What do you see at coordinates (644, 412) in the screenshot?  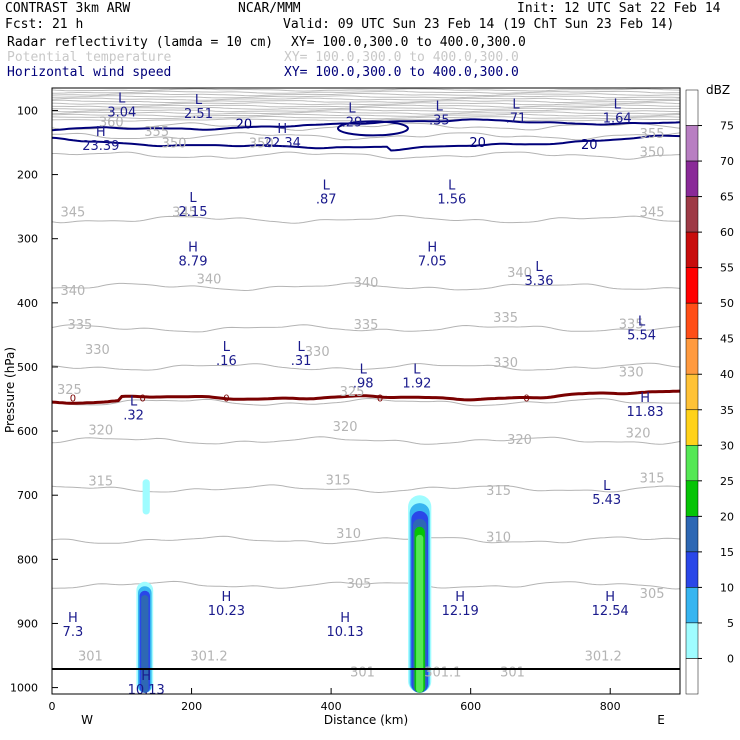 I see `hl-value: 11.83` at bounding box center [644, 412].